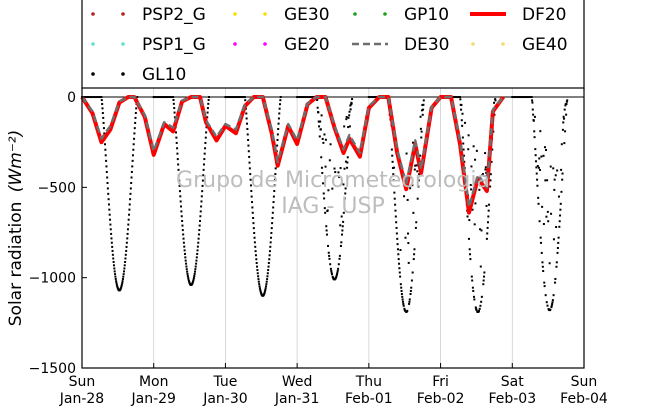 The height and width of the screenshot is (409, 650). What do you see at coordinates (333, 180) in the screenshot?
I see `watermark-line-1: Grupo de Micrometeorologia` at bounding box center [333, 180].